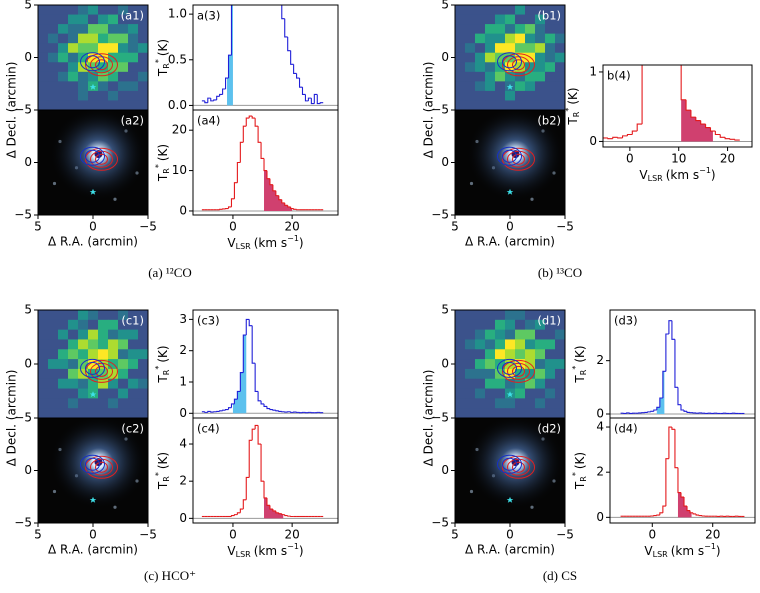 This screenshot has height=593, width=760. What do you see at coordinates (583, 372) in the screenshot?
I see `label-sub: R` at bounding box center [583, 372].